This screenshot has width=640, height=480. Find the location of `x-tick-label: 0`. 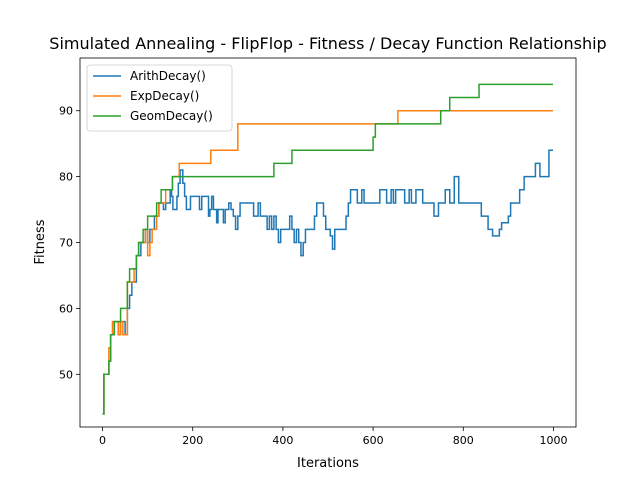

x-tick-label: 0 is located at coordinates (102, 440).